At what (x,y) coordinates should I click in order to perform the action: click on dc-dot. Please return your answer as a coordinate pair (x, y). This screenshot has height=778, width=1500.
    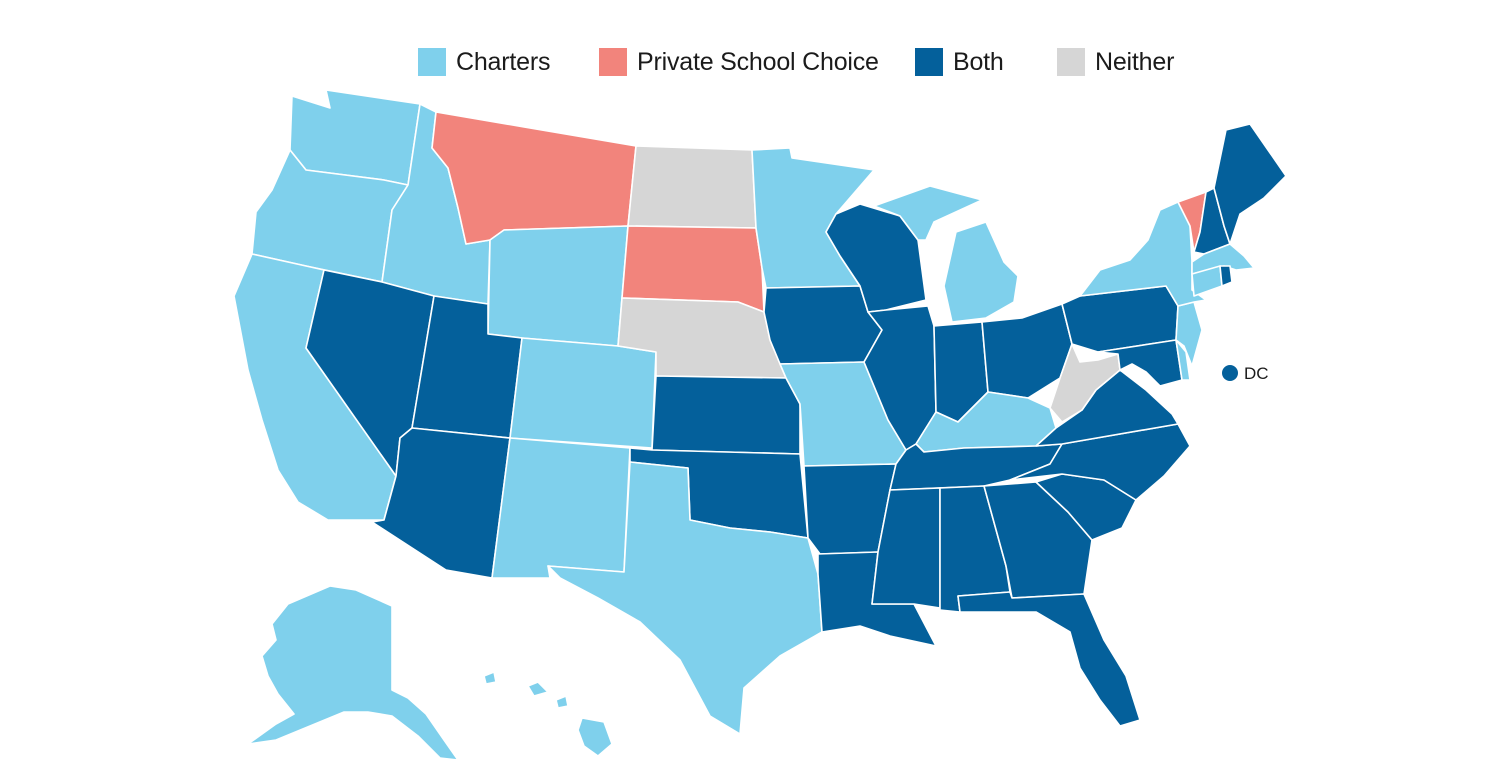
    Looking at the image, I should click on (1230, 373).